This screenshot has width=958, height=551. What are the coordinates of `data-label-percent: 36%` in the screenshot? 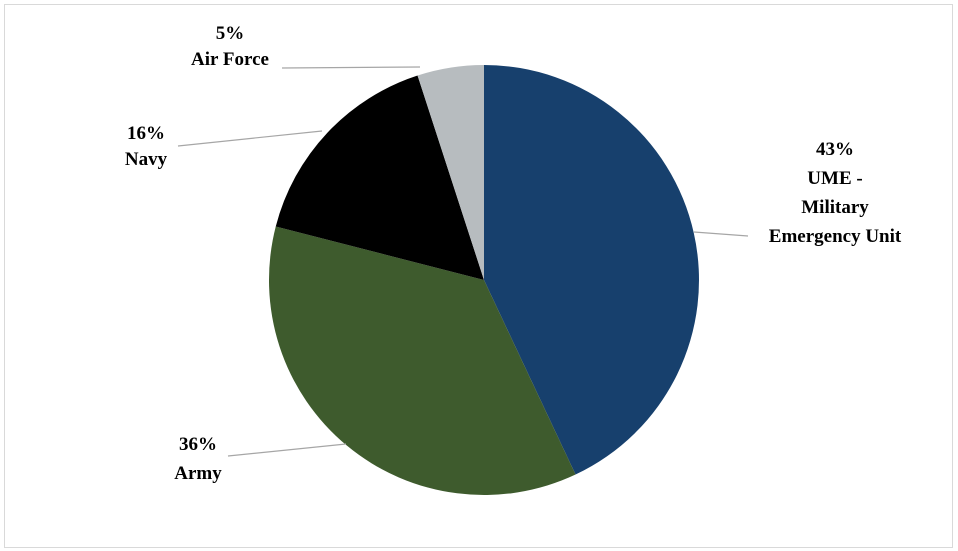 It's located at (198, 444).